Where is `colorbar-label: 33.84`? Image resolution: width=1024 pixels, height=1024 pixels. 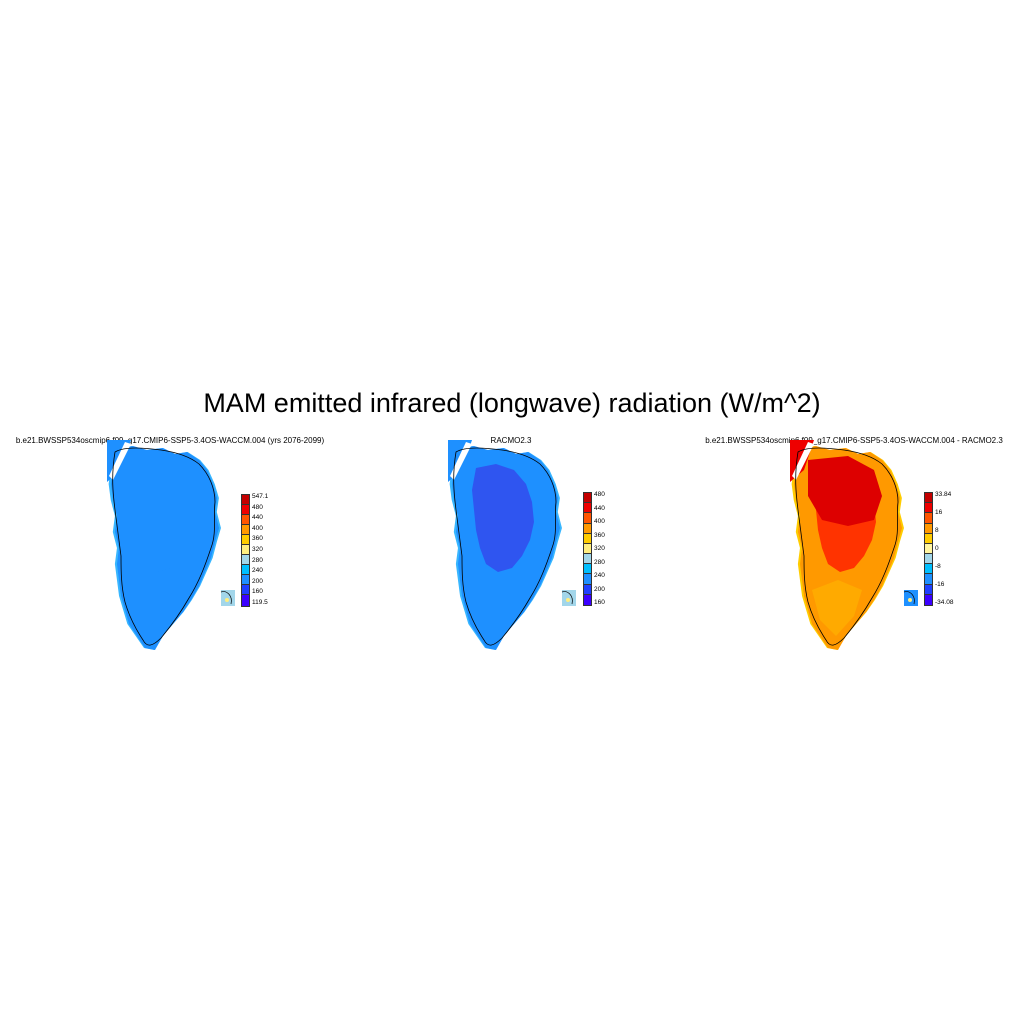
colorbar-label: 33.84 is located at coordinates (943, 495).